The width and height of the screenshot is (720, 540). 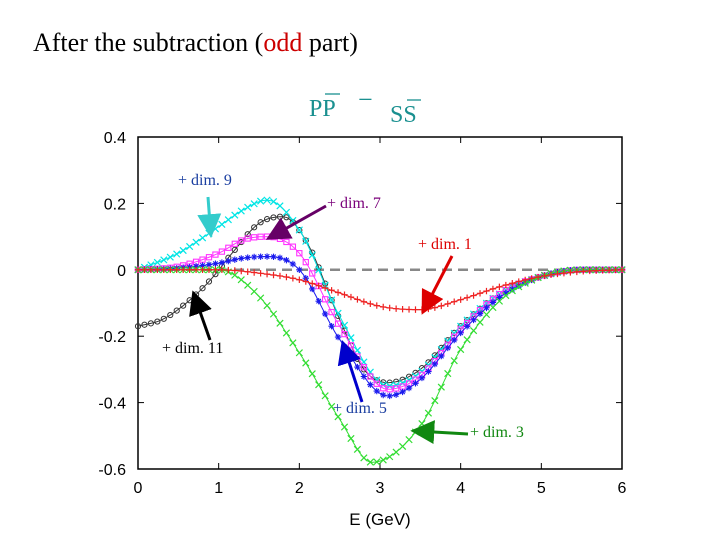 I want to click on annotation-label: + dim. 9, so click(x=205, y=180).